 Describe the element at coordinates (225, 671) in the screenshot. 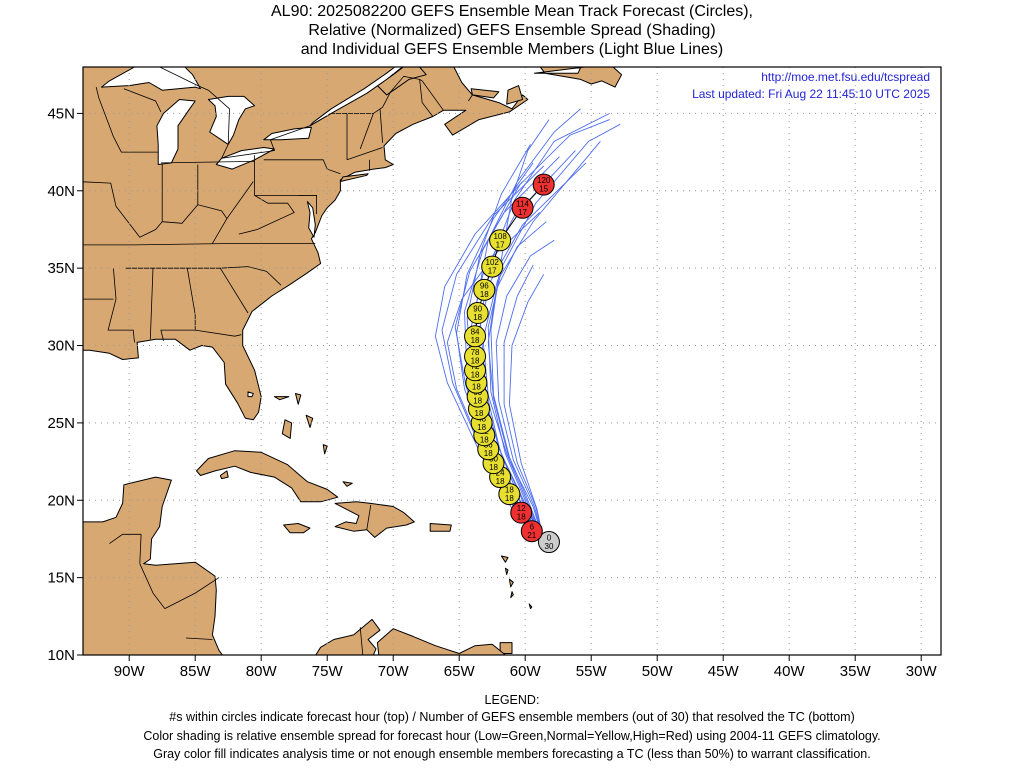

I see `costarica-panama-border` at that location.